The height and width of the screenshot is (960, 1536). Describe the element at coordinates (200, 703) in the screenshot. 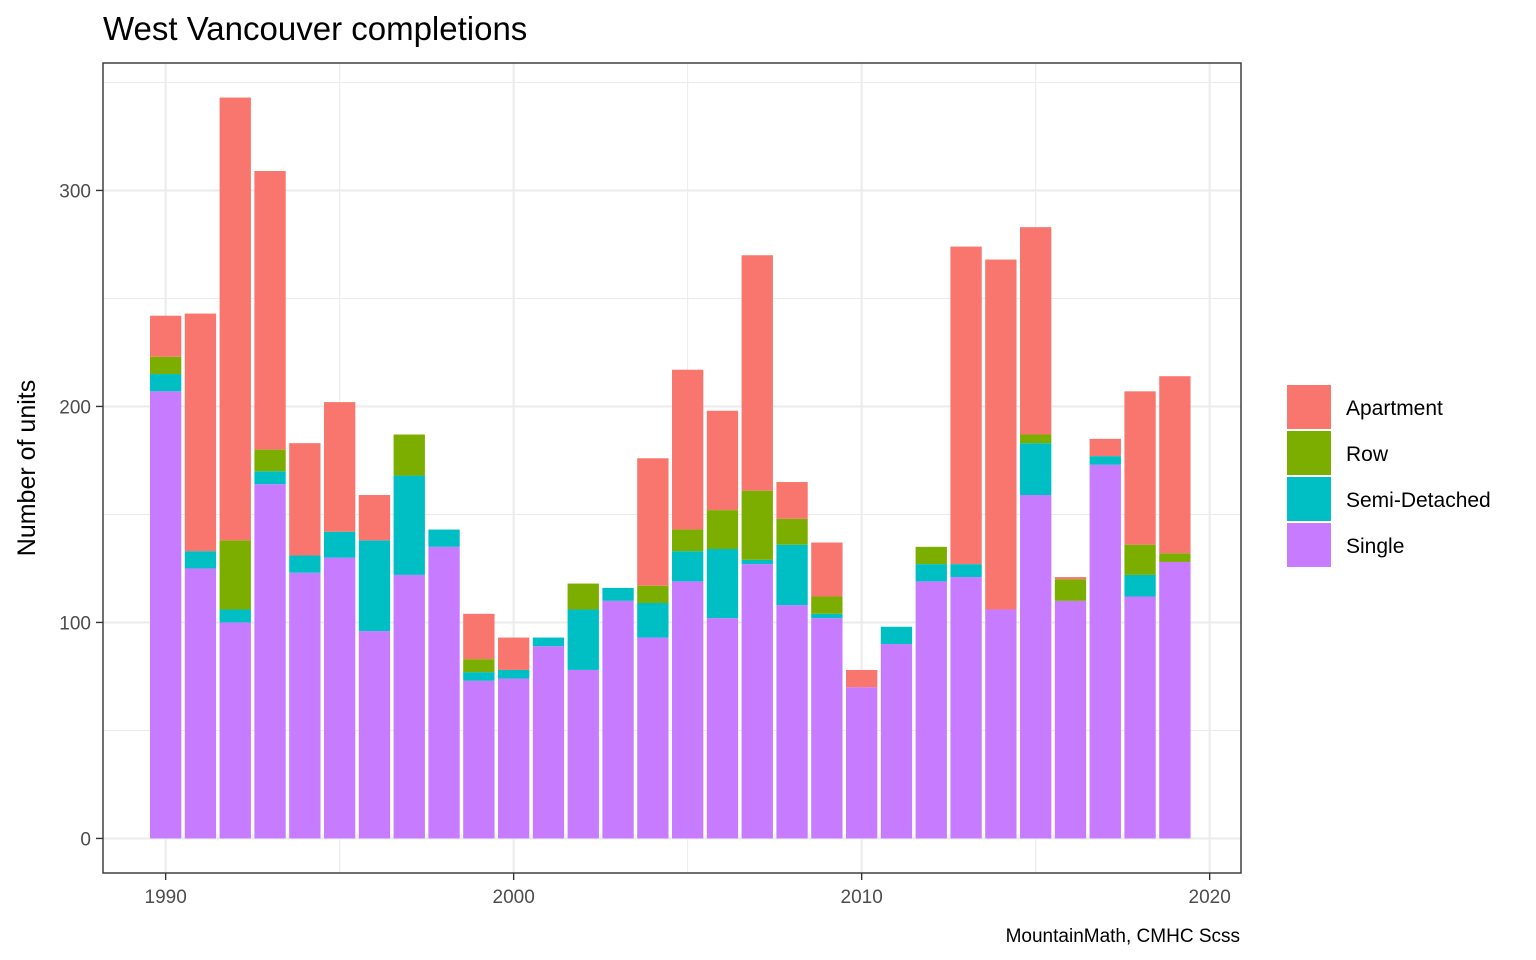

I see `bar-single-1991` at that location.